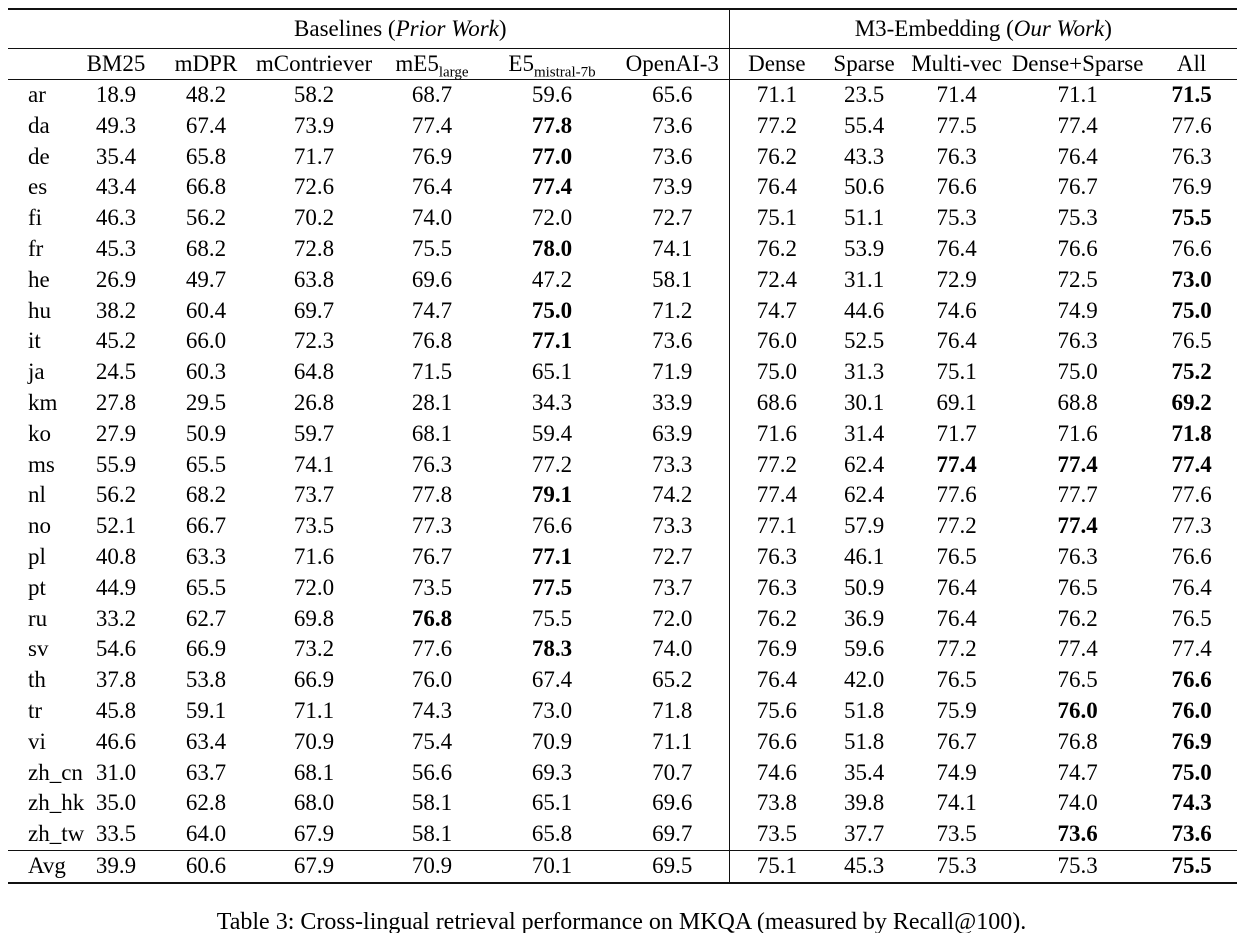 The width and height of the screenshot is (1243, 933). Describe the element at coordinates (314, 372) in the screenshot. I see `value-cell: 64.8` at that location.